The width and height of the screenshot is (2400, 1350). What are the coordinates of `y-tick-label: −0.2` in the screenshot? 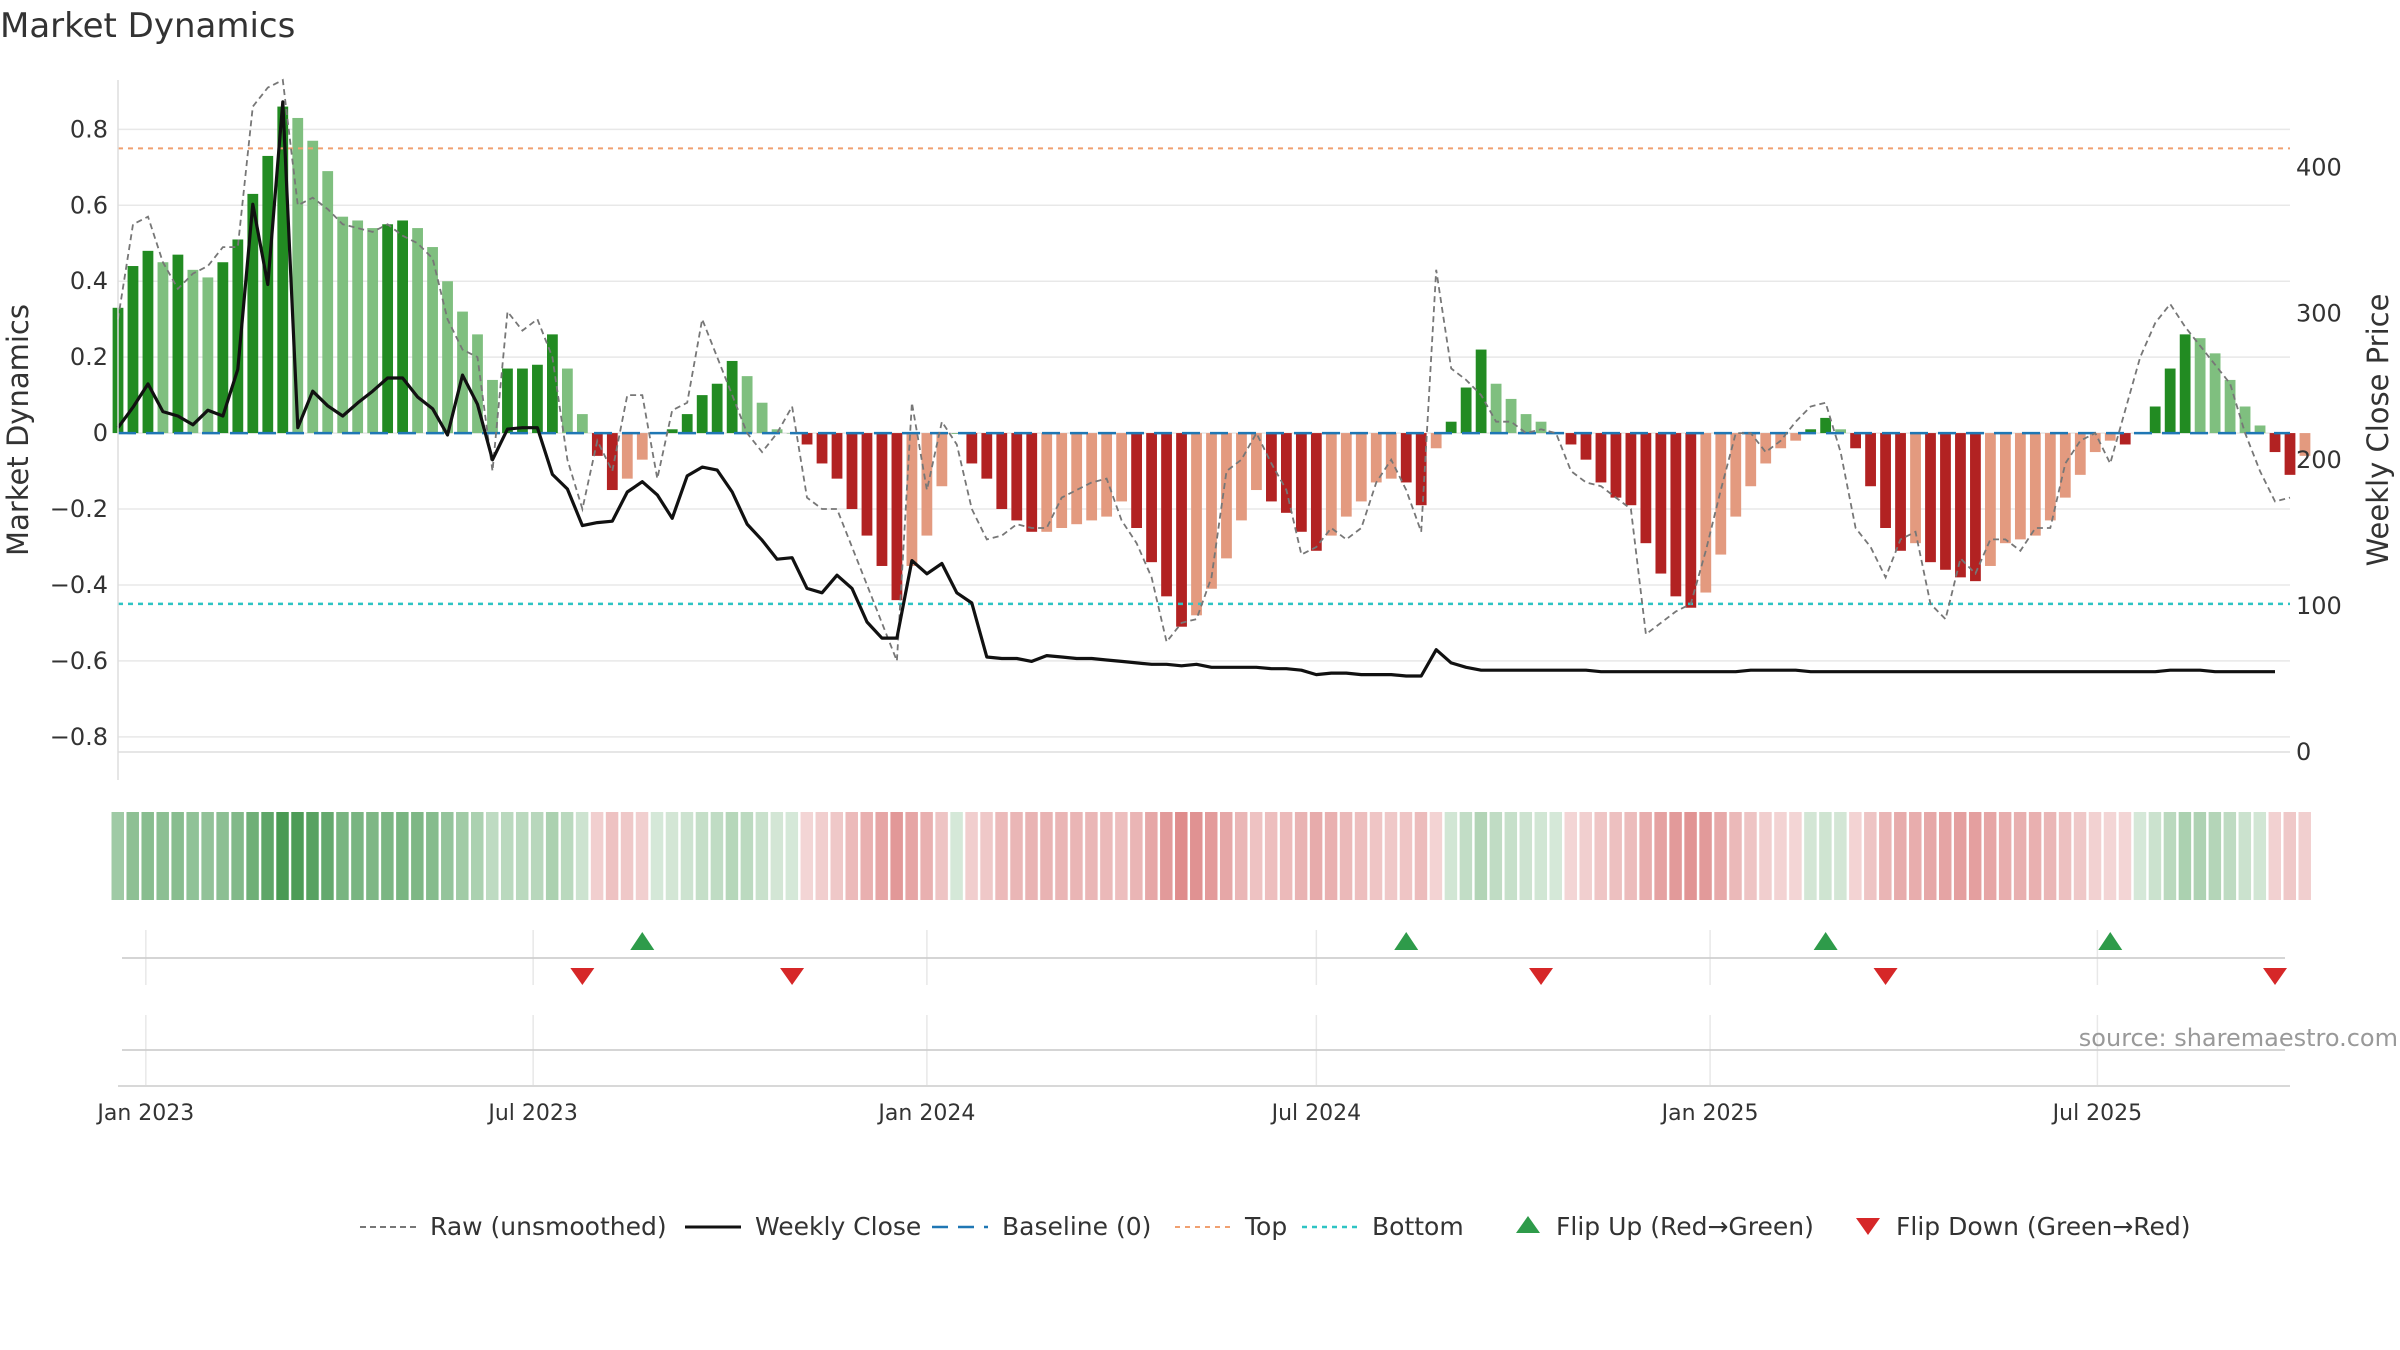 It's located at (79, 509).